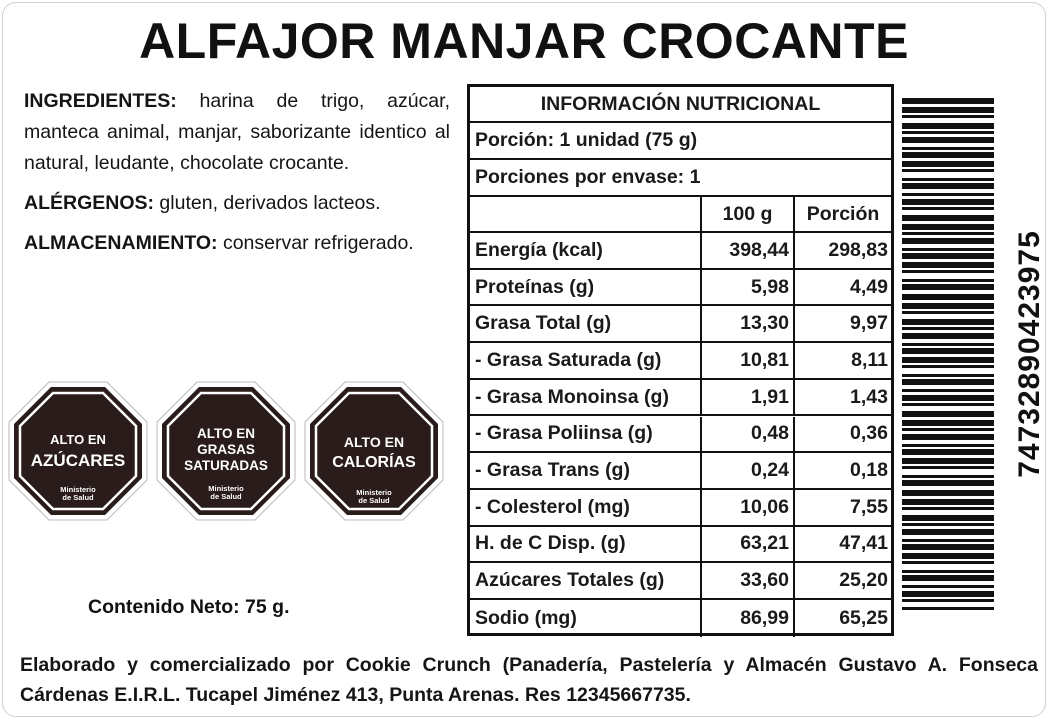 The width and height of the screenshot is (1048, 719). I want to click on nutrition-row: Sodio (mg) 86,99 65,25, so click(680, 618).